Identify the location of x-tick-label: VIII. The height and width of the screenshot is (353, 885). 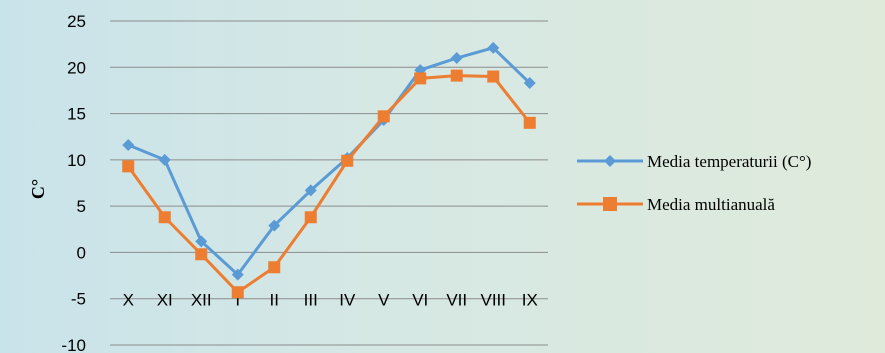
(493, 299).